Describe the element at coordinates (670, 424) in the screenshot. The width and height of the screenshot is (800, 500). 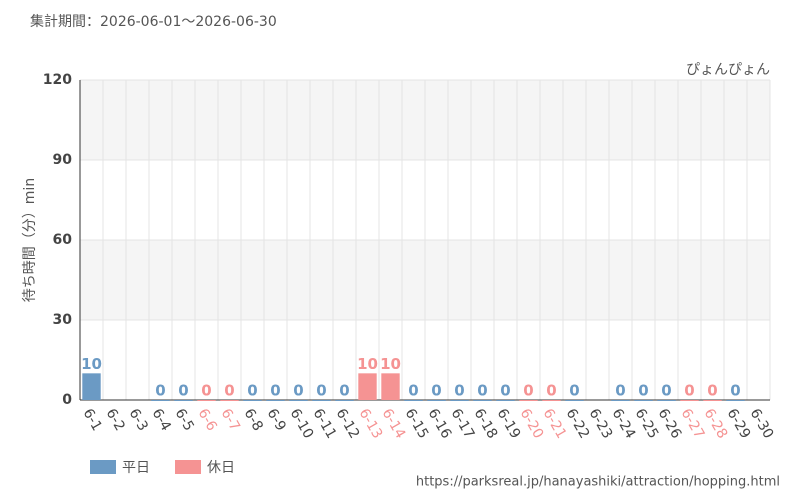
I see `x-tick-label: 6-26` at that location.